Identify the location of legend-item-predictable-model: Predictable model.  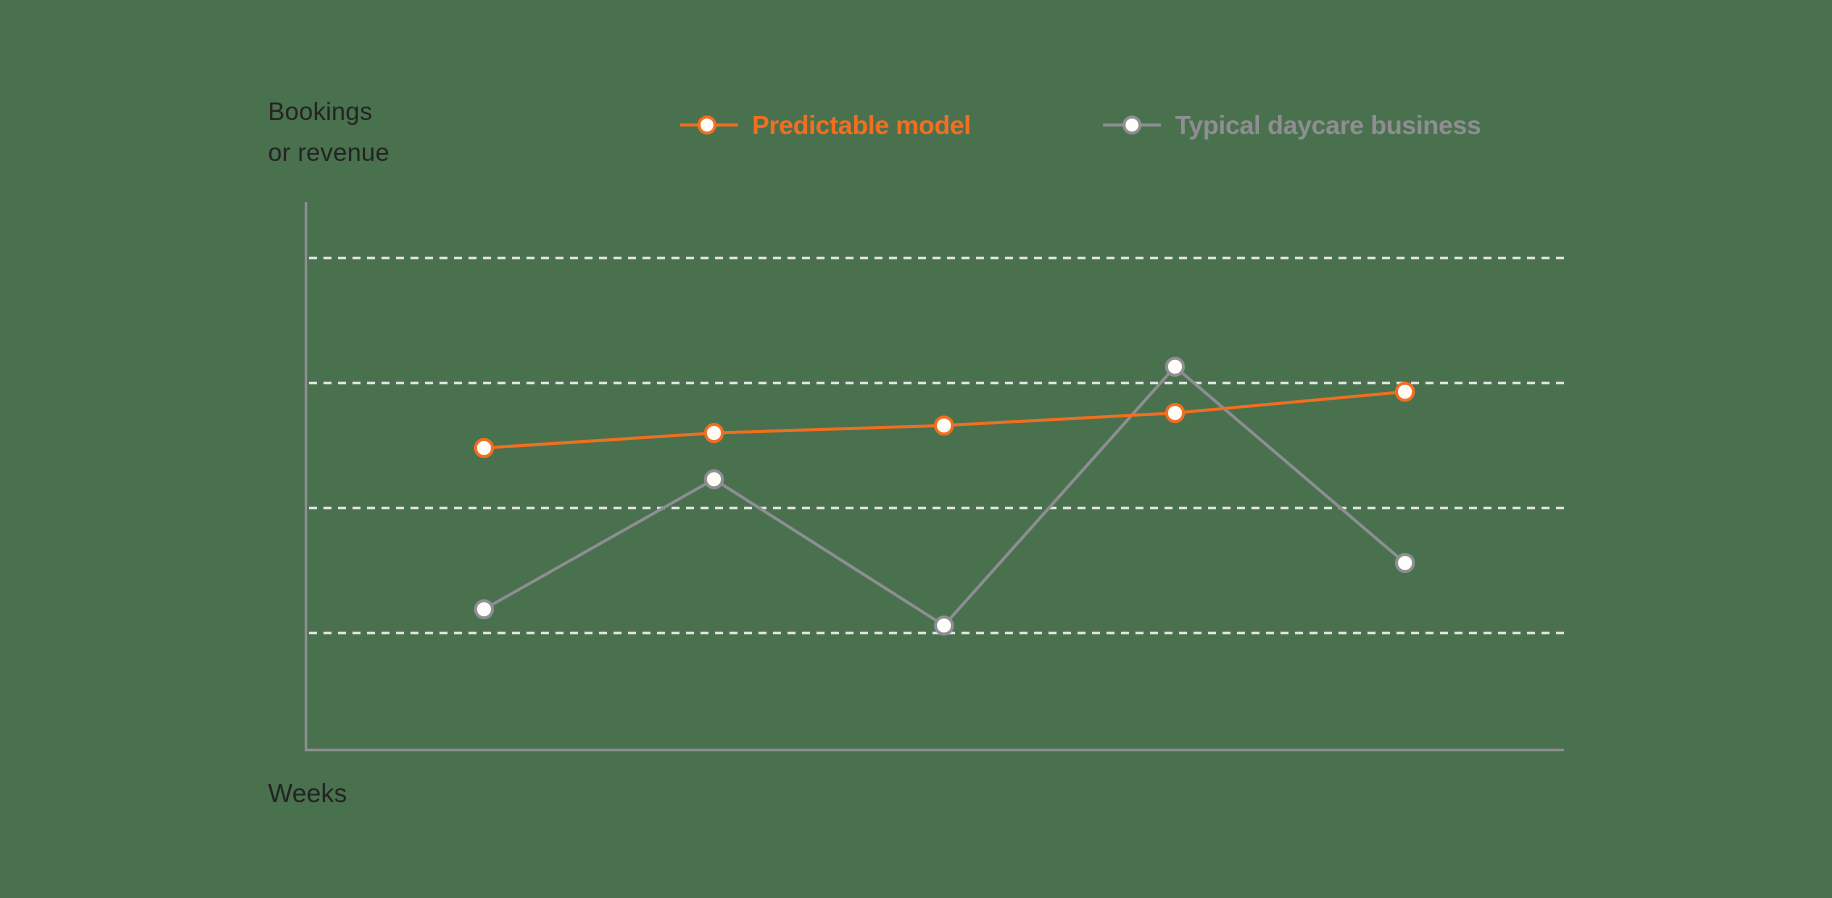
(825, 125).